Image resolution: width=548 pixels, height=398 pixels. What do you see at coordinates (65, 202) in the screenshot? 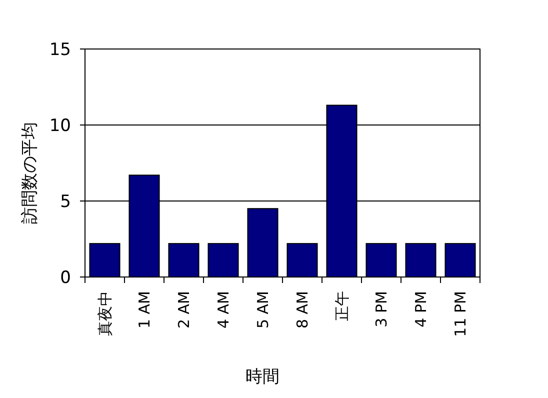
I see `y-tick-label: 5` at bounding box center [65, 202].